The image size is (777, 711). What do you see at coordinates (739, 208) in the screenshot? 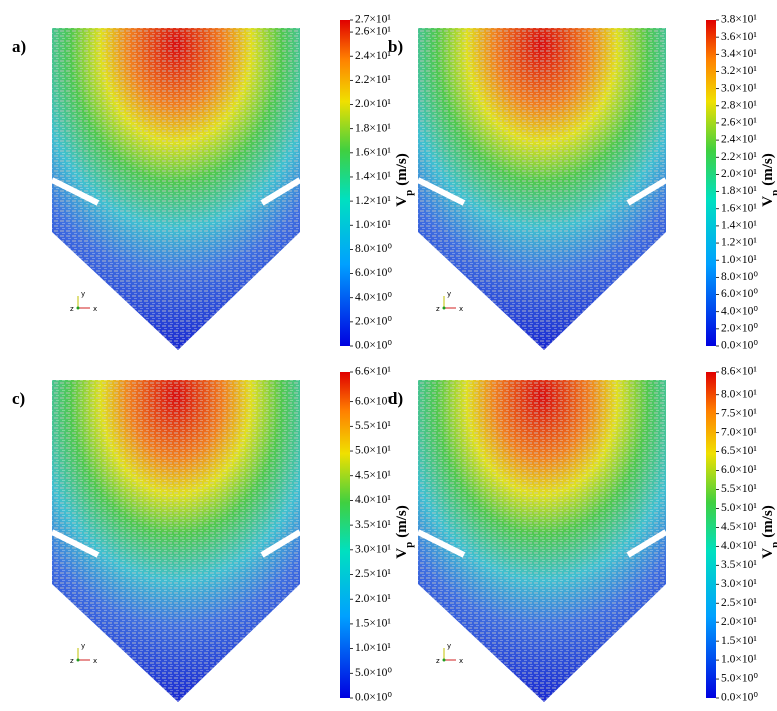
I see `colorbar-tick-label: 1.6×10¹` at bounding box center [739, 208].